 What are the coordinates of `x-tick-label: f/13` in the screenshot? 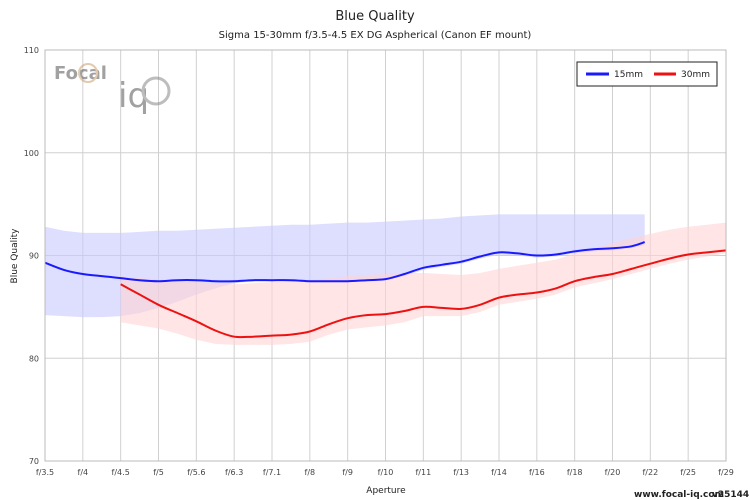 It's located at (461, 472).